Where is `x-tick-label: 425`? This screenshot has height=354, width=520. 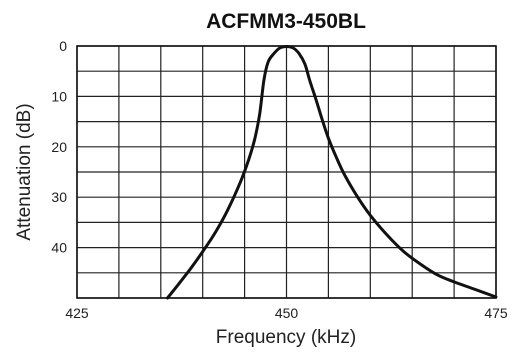
x-tick-label: 425 is located at coordinates (77, 313).